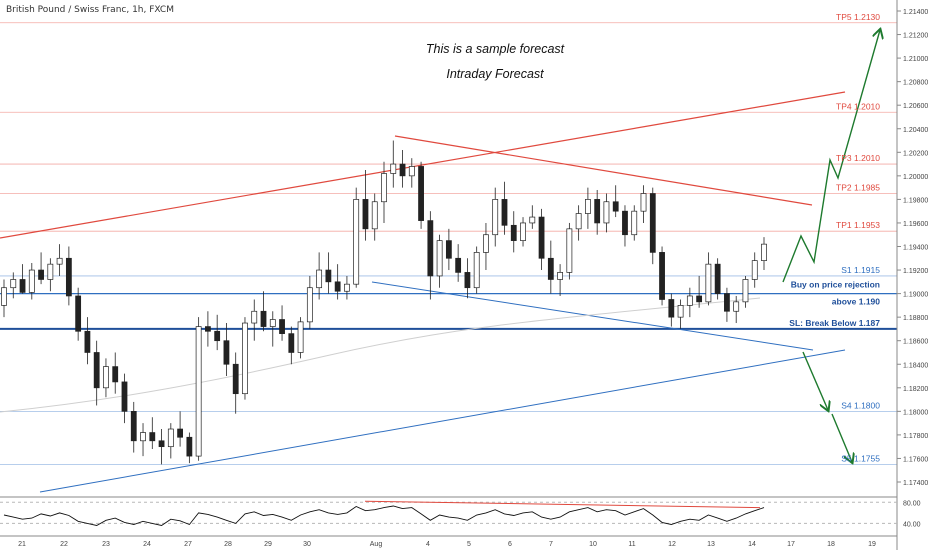 The width and height of the screenshot is (932, 550). I want to click on time-tick-label: 19, so click(872, 544).